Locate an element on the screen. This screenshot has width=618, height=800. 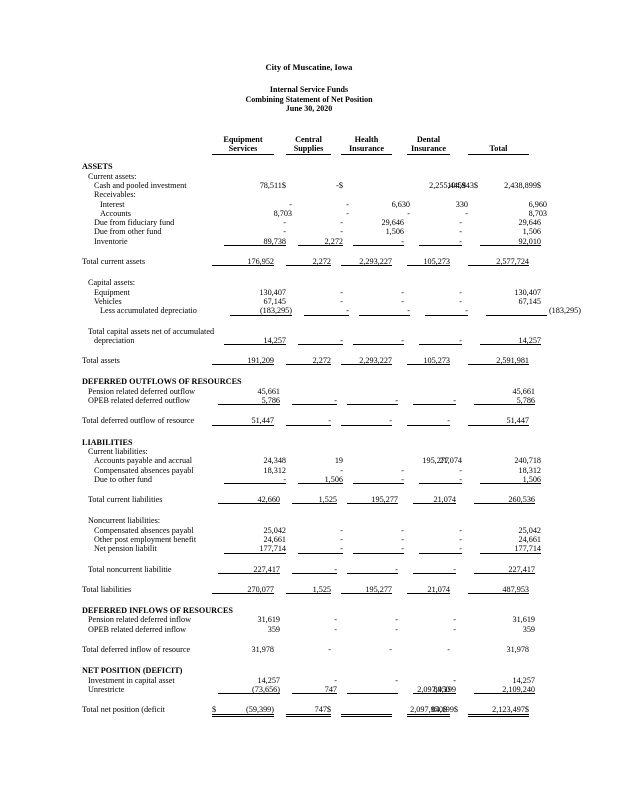
value-cell: 89,738 is located at coordinates (255, 242).